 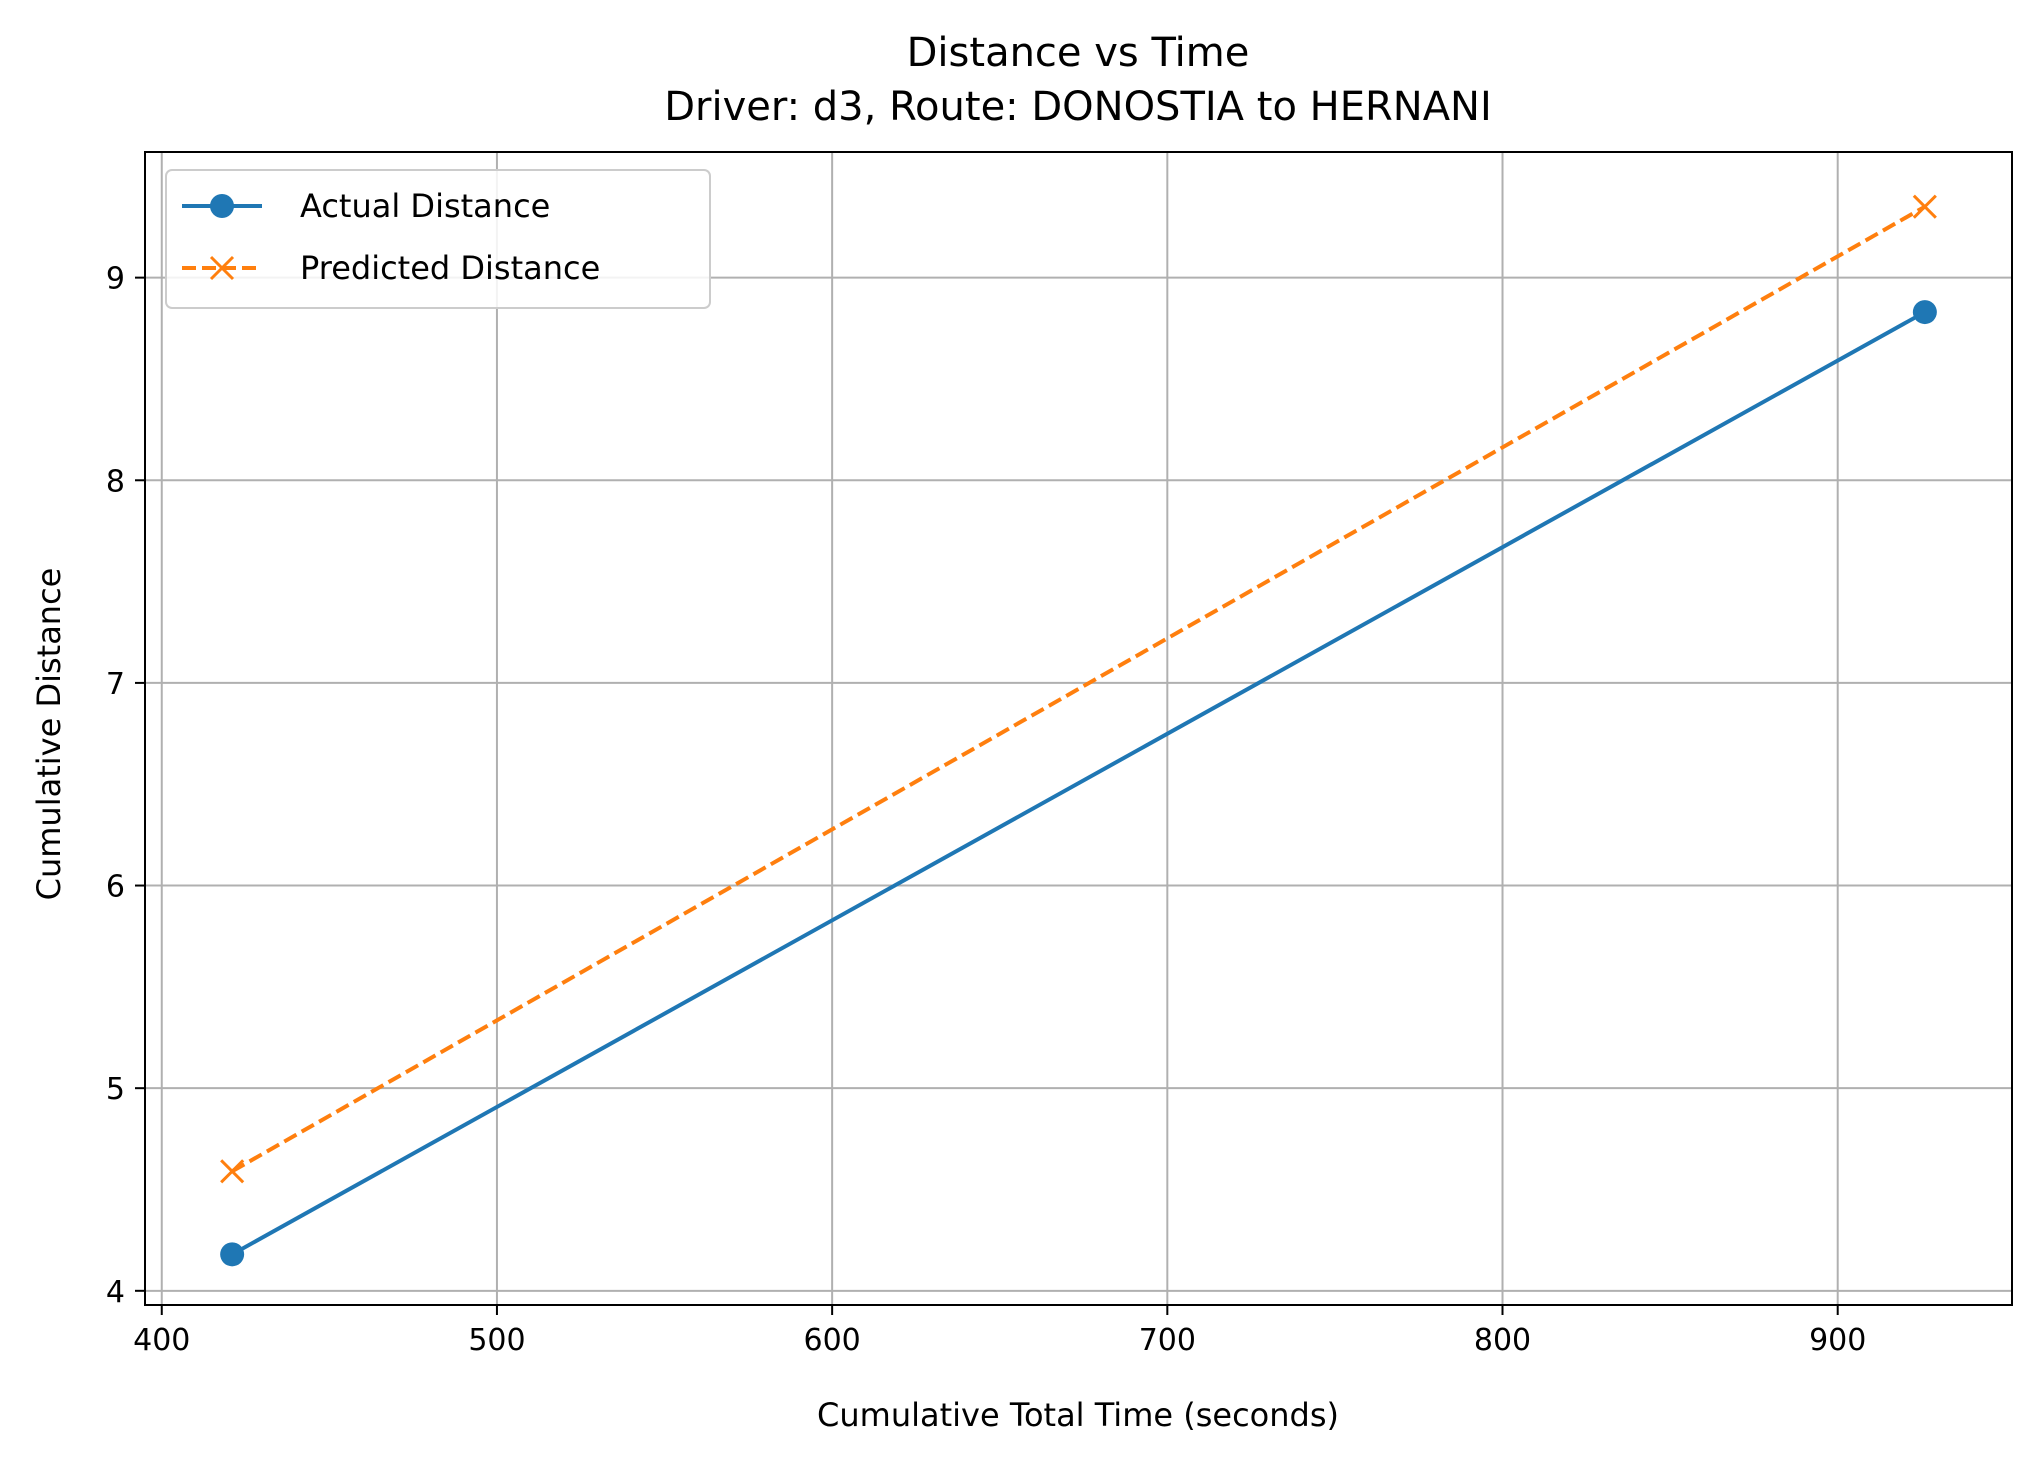 What do you see at coordinates (115, 887) in the screenshot?
I see `y-tick-label: 6` at bounding box center [115, 887].